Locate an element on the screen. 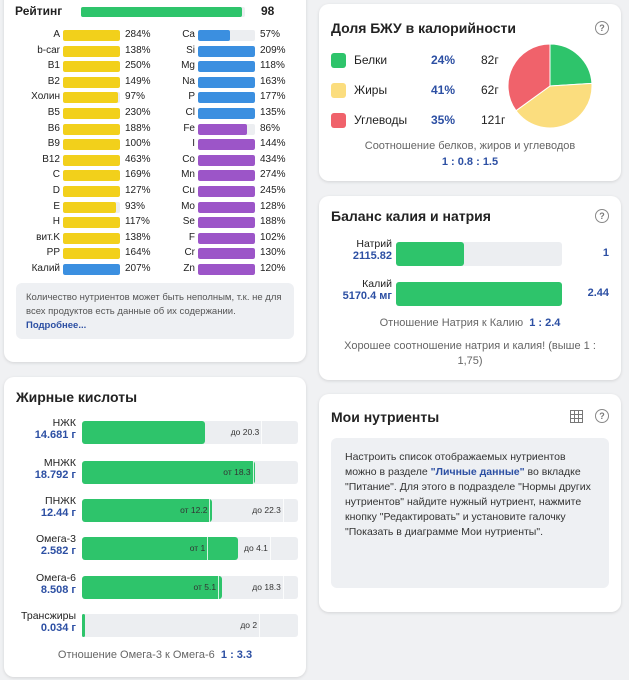 This screenshot has height=680, width=629. nutrient-name: B2 is located at coordinates (53, 81).